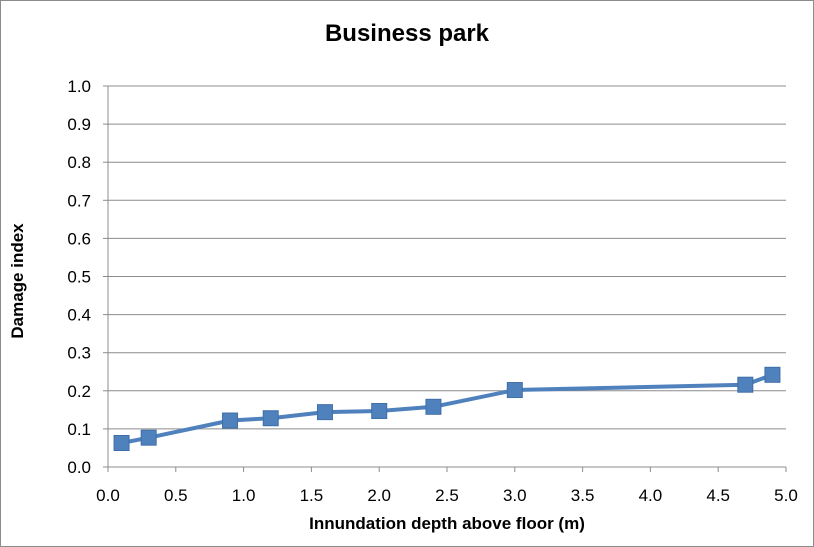 Image resolution: width=814 pixels, height=547 pixels. Describe the element at coordinates (447, 495) in the screenshot. I see `x-tick-label: 2.5` at that location.